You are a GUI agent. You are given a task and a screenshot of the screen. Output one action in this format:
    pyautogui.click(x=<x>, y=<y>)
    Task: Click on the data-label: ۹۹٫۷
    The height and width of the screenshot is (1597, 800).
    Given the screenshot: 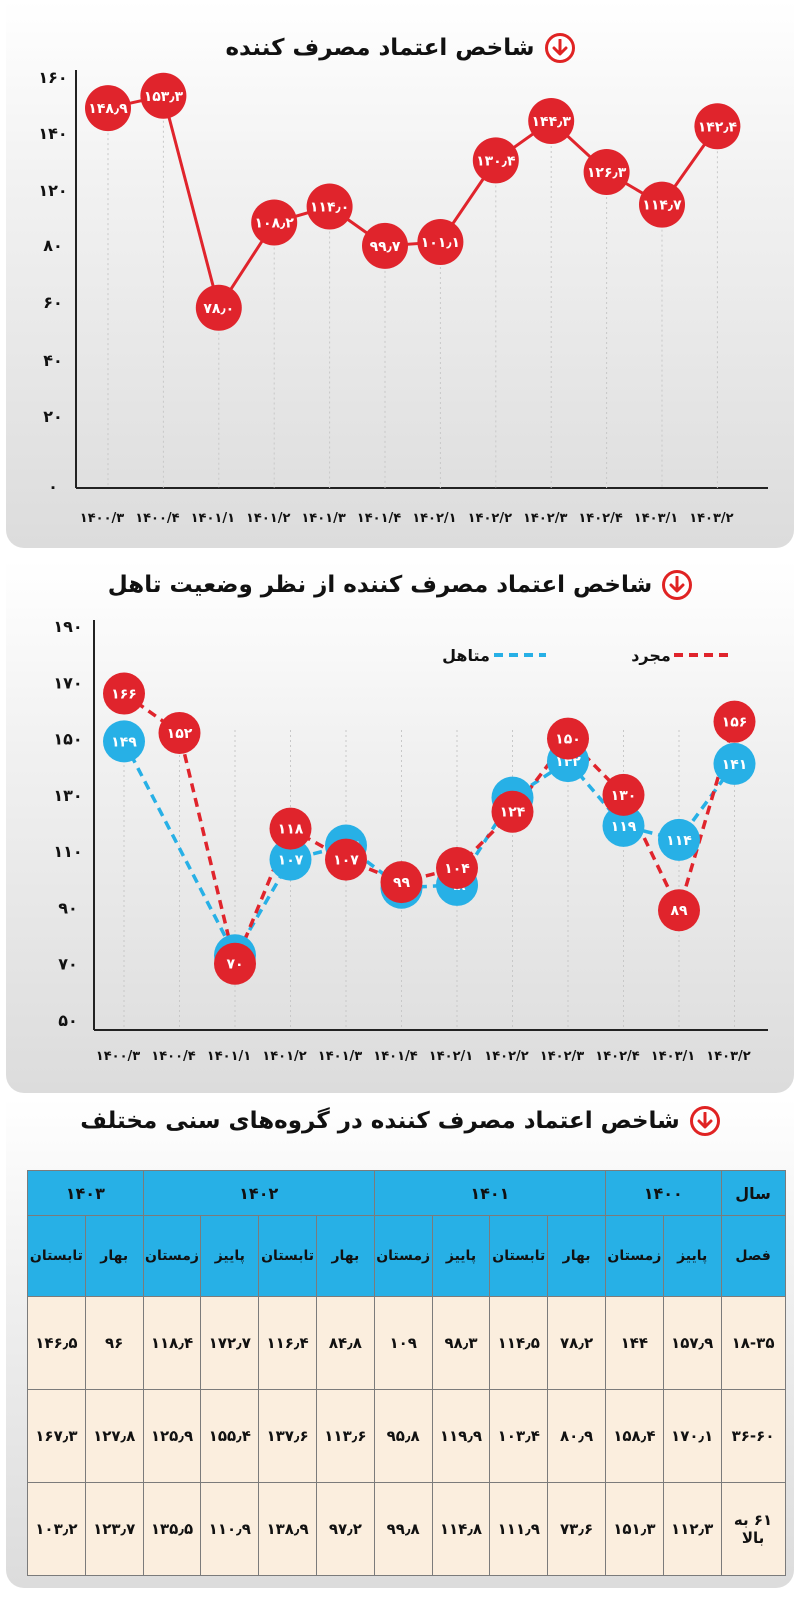 What is the action you would take?
    pyautogui.click(x=385, y=247)
    